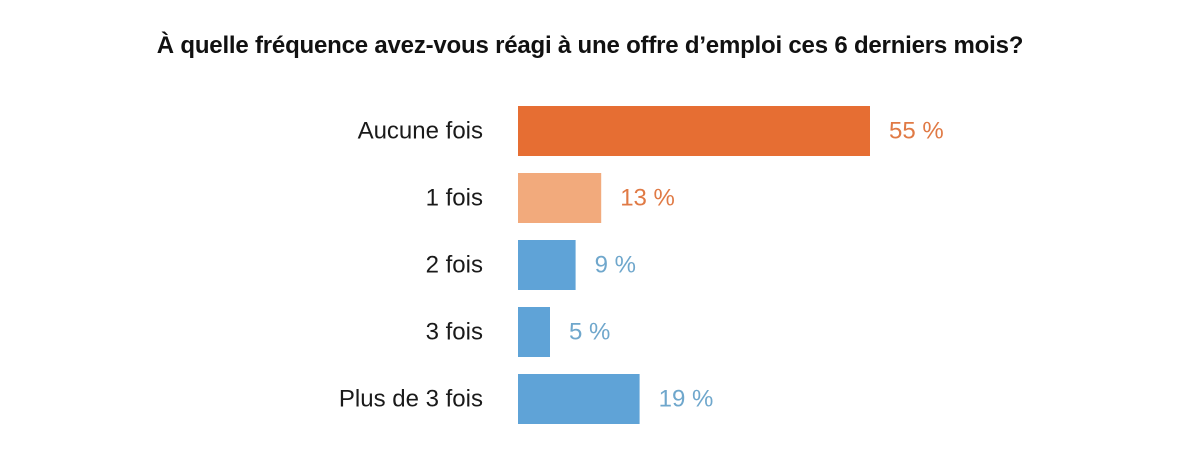 The image size is (1180, 461). I want to click on category-label: 2 fois, so click(454, 265).